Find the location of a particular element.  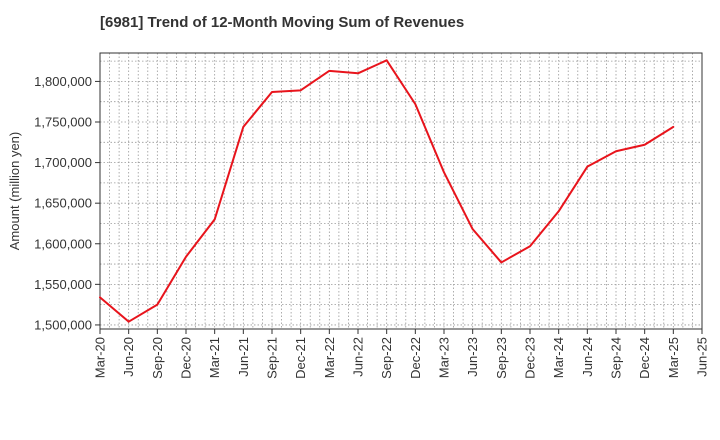

y-tick-label: 1,600,000 is located at coordinates (63, 243).